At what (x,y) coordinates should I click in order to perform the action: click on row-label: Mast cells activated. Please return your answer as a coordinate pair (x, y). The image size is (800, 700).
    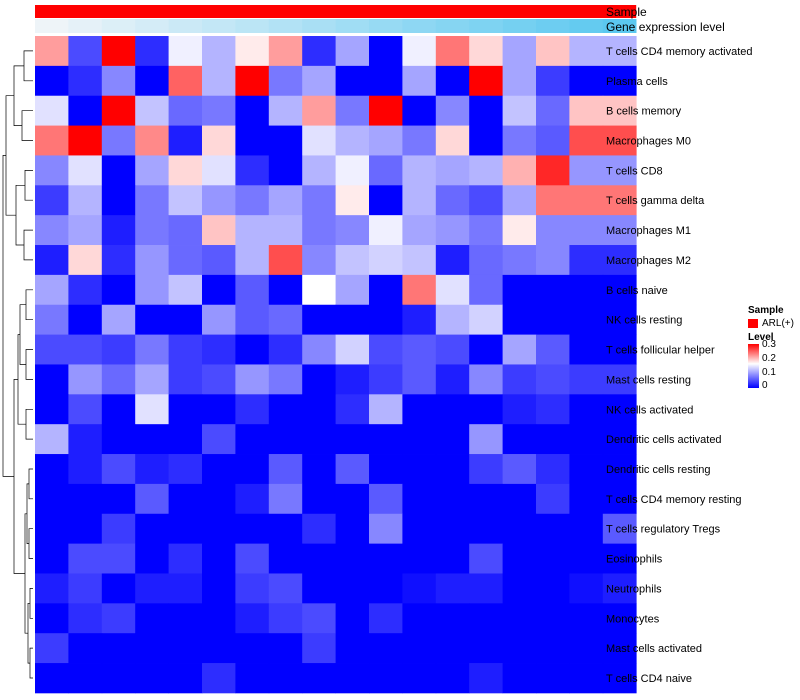
    Looking at the image, I should click on (654, 649).